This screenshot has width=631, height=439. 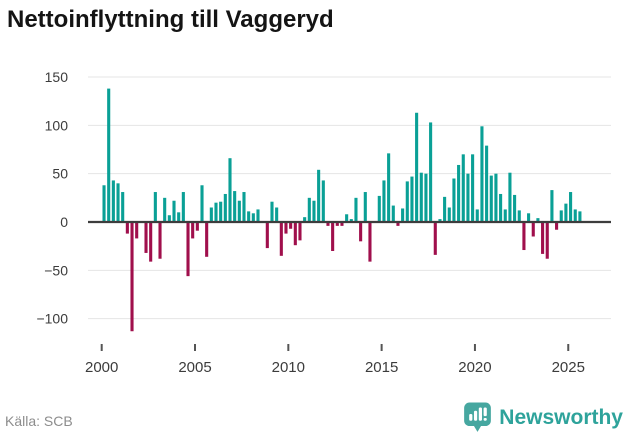 I want to click on x-tick-label: 2005, so click(x=194, y=367).